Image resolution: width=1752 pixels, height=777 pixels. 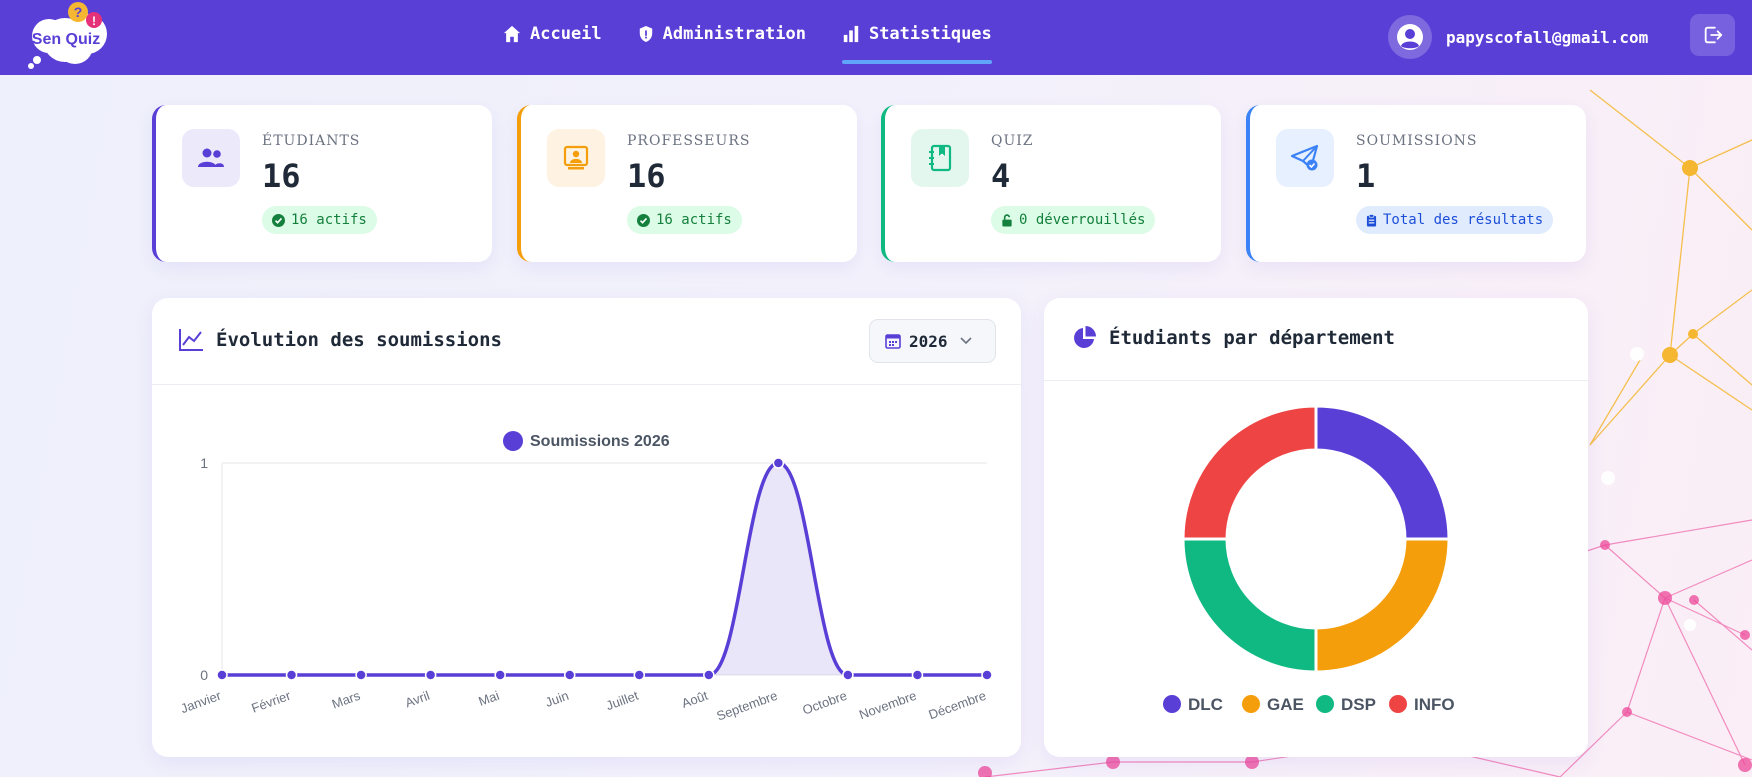 What do you see at coordinates (600, 441) in the screenshot?
I see `legend-label: Soumissions 2026` at bounding box center [600, 441].